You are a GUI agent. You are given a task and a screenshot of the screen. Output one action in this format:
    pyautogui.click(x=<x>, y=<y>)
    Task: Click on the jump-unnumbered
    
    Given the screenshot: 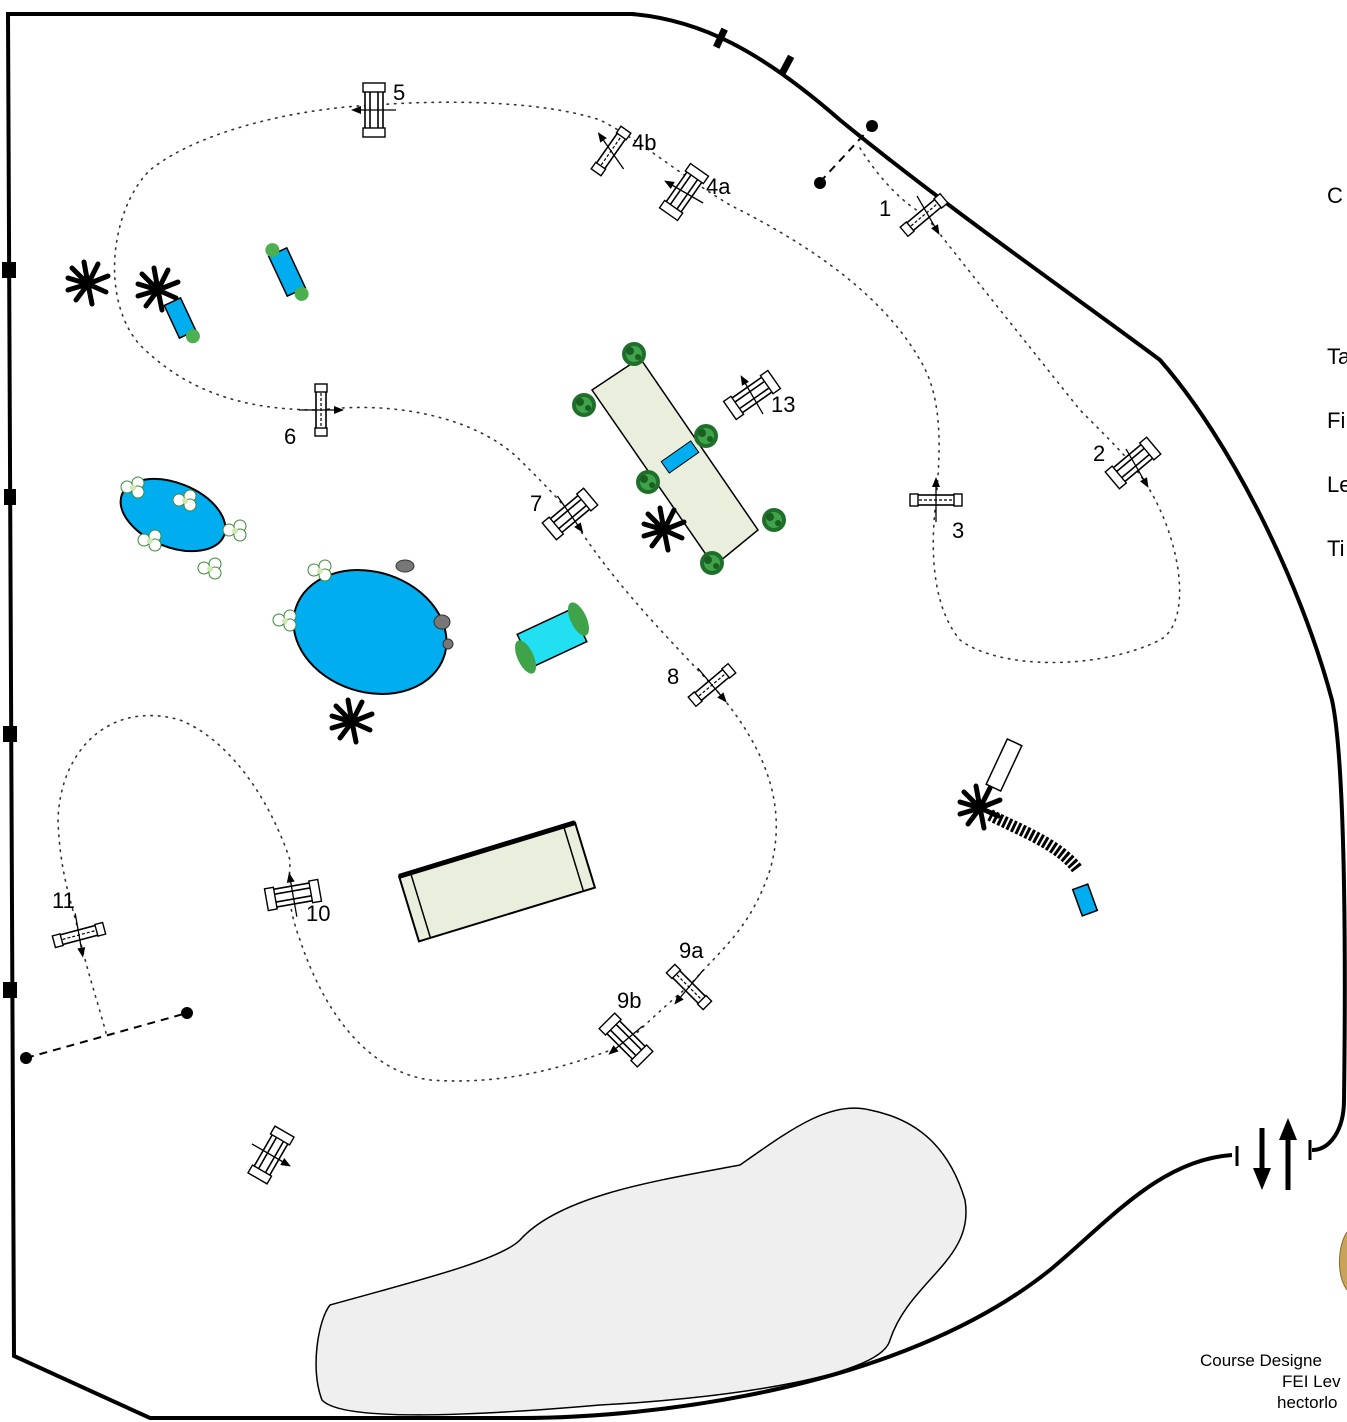 What is the action you would take?
    pyautogui.click(x=271, y=1155)
    